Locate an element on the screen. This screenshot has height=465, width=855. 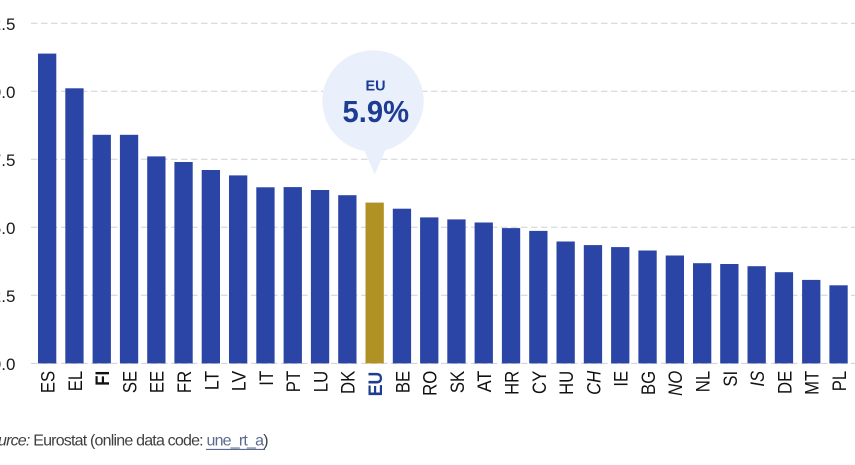
svg-text: IT is located at coordinates (267, 377).